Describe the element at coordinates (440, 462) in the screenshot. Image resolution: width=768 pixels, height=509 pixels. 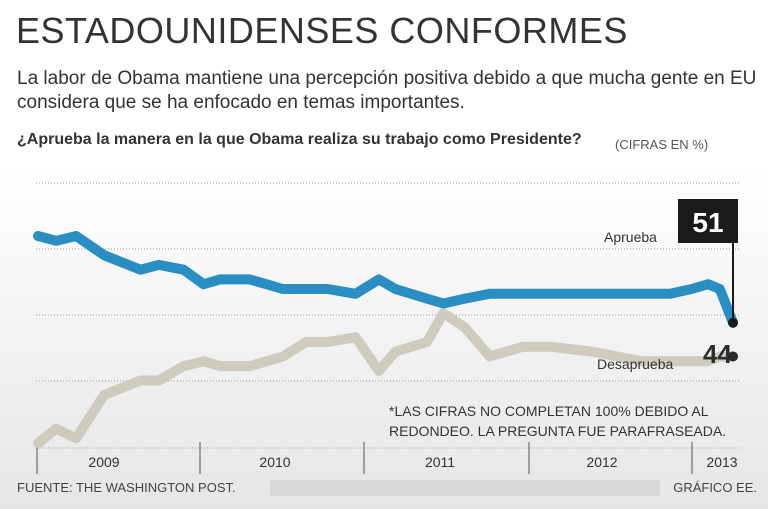
I see `x-tick-label-2011: 2011` at that location.